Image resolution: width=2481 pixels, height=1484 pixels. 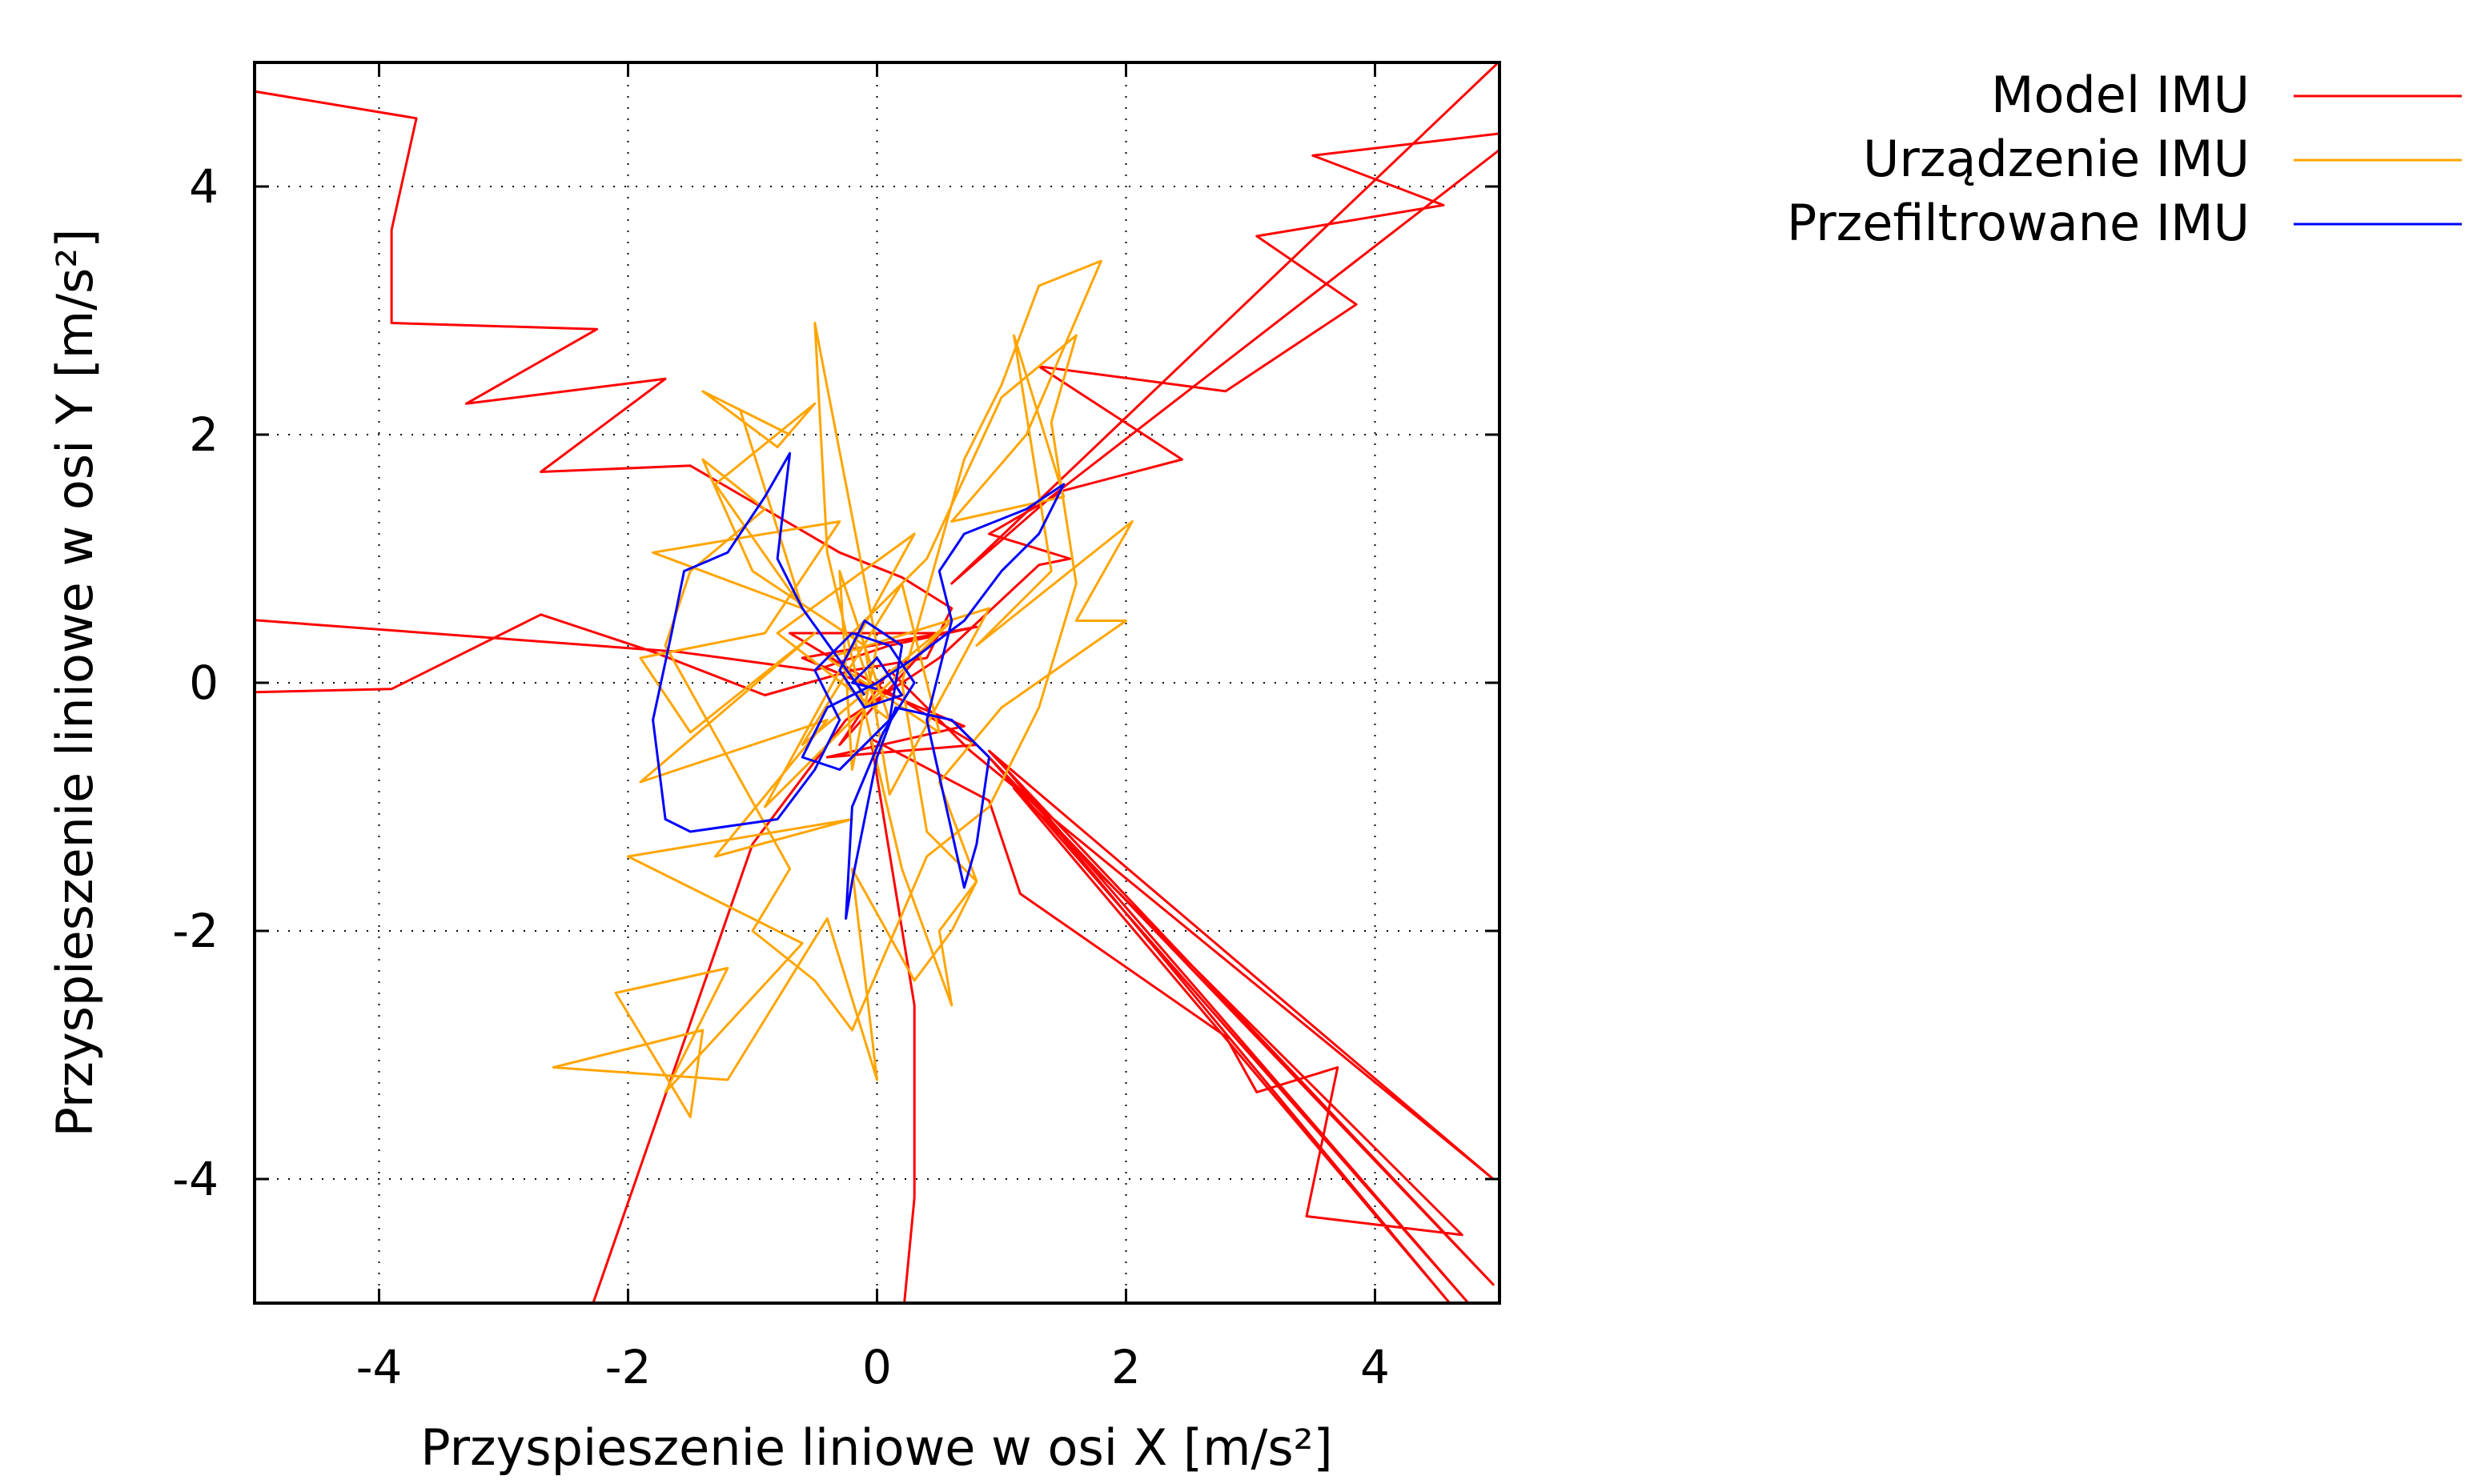 What do you see at coordinates (1126, 1367) in the screenshot?
I see `x-tick-label: 2` at bounding box center [1126, 1367].